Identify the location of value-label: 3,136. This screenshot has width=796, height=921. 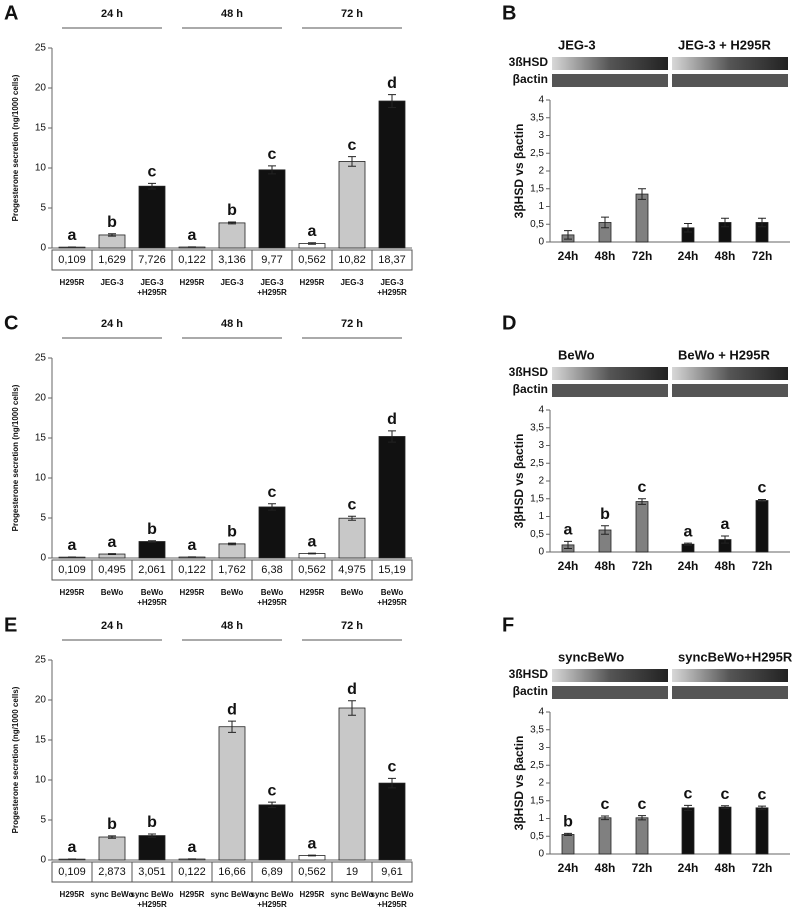
(232, 260).